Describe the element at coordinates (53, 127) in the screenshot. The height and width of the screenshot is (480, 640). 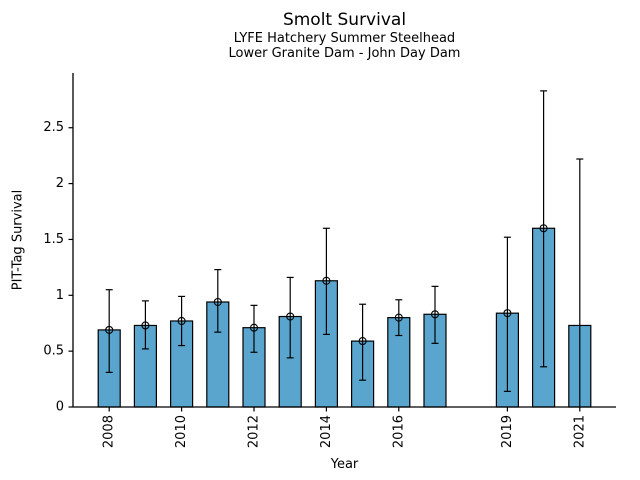
I see `y-tick-label-2.5: 2.5` at that location.